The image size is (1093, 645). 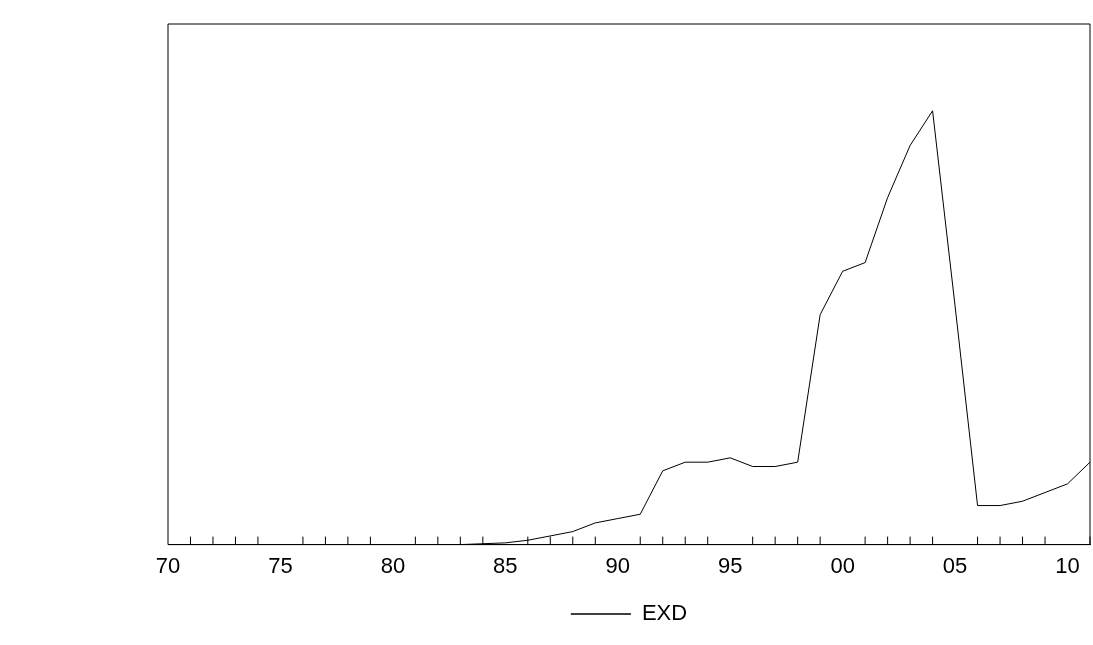 I want to click on x-tick-label: 00, so click(x=842, y=565).